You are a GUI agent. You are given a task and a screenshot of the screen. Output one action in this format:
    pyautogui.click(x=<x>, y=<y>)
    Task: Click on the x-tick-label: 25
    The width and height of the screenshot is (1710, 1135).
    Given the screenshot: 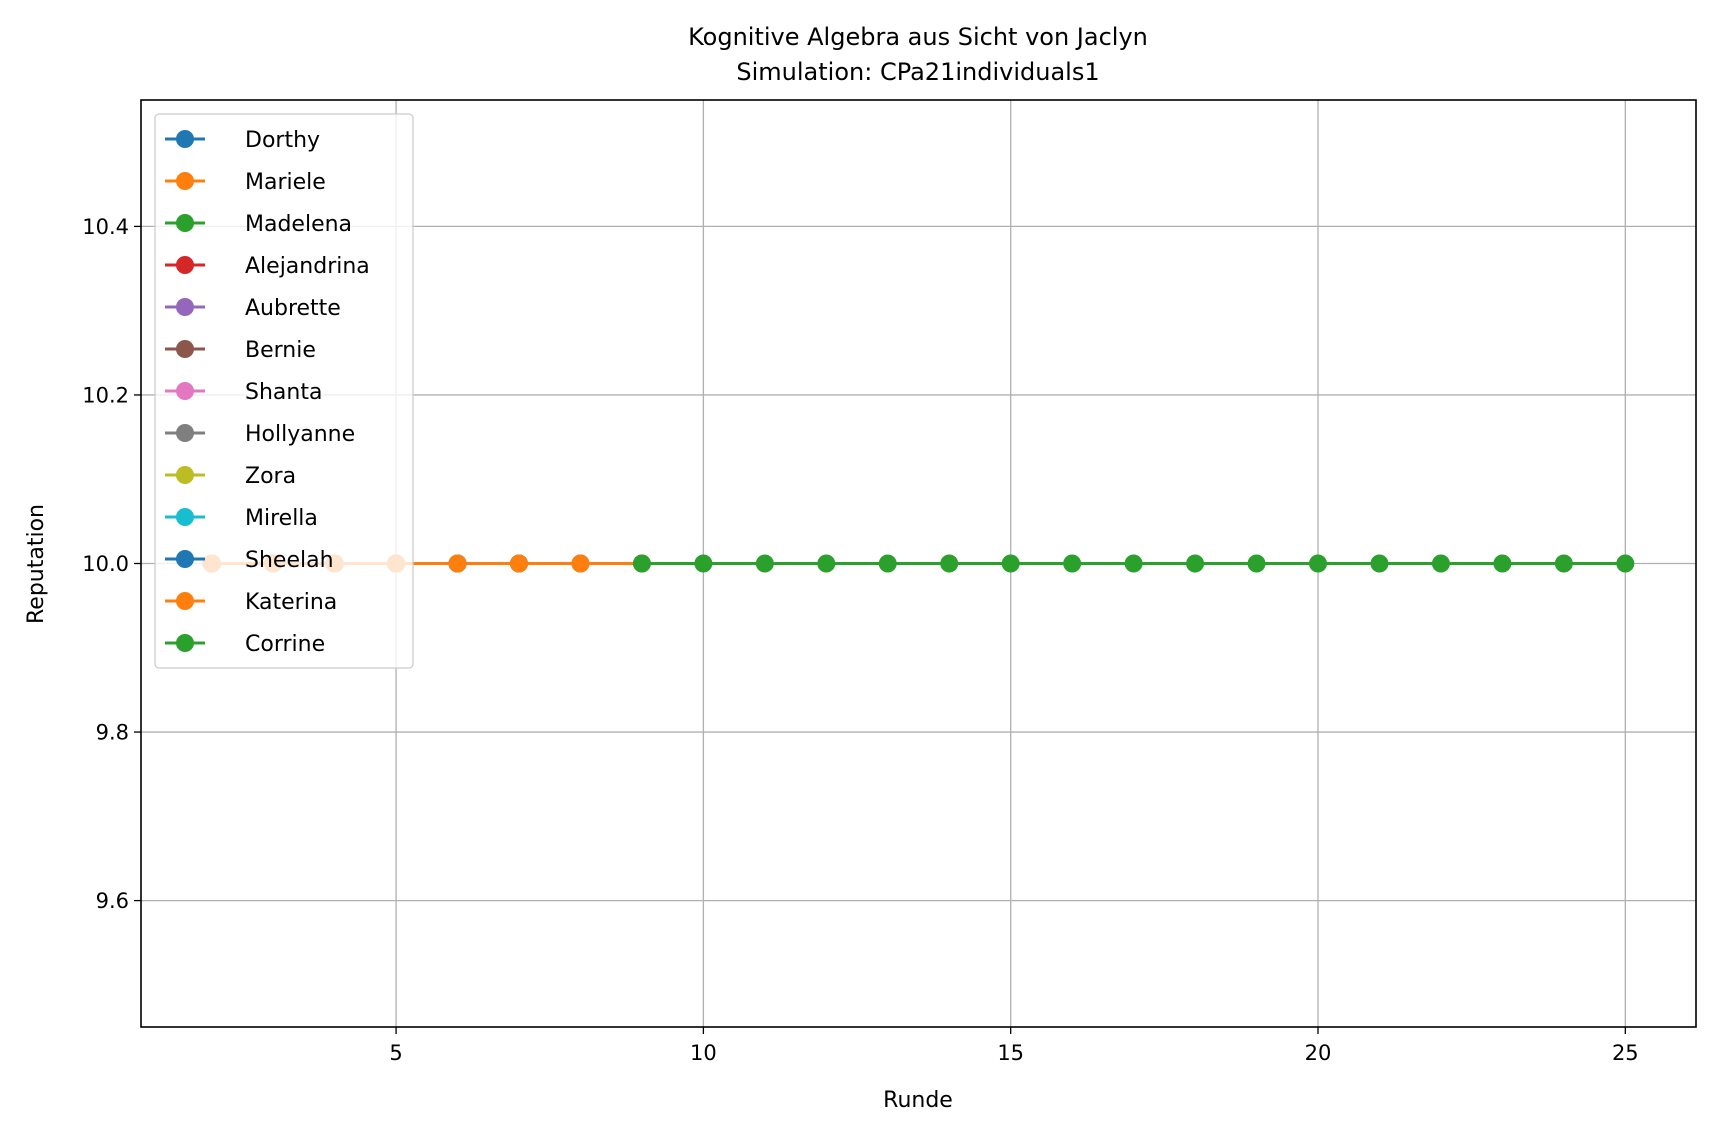 What is the action you would take?
    pyautogui.click(x=1625, y=1053)
    